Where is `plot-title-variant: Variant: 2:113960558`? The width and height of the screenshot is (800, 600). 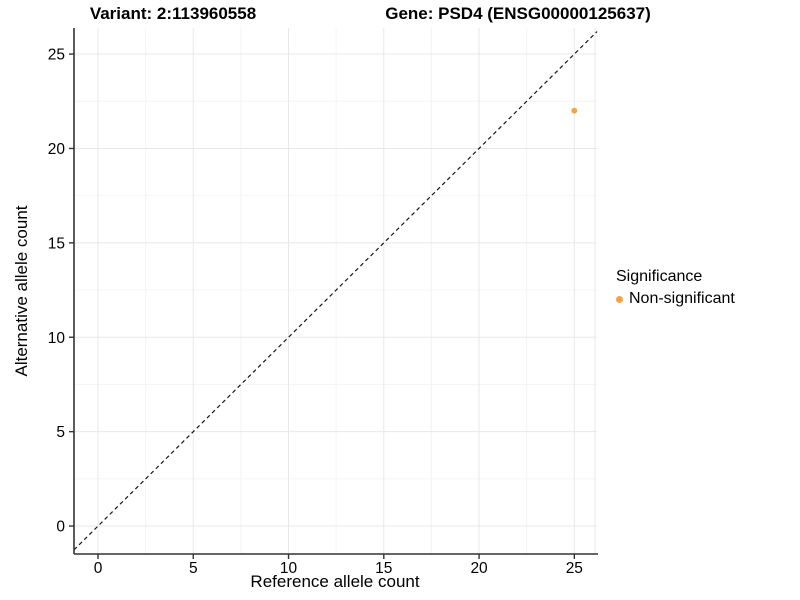 plot-title-variant: Variant: 2:113960558 is located at coordinates (173, 13).